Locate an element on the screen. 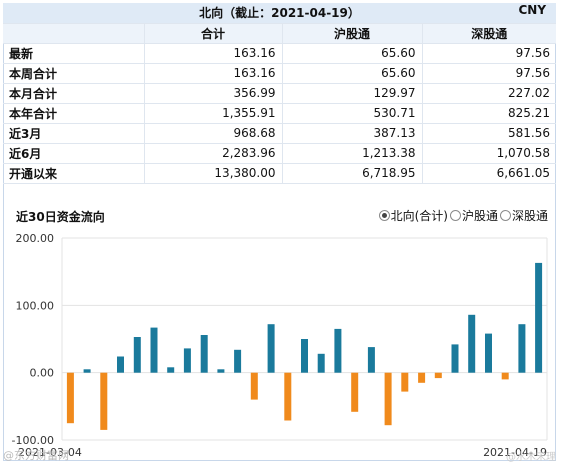  cell-shanghai: 1,213.38 is located at coordinates (352, 153).